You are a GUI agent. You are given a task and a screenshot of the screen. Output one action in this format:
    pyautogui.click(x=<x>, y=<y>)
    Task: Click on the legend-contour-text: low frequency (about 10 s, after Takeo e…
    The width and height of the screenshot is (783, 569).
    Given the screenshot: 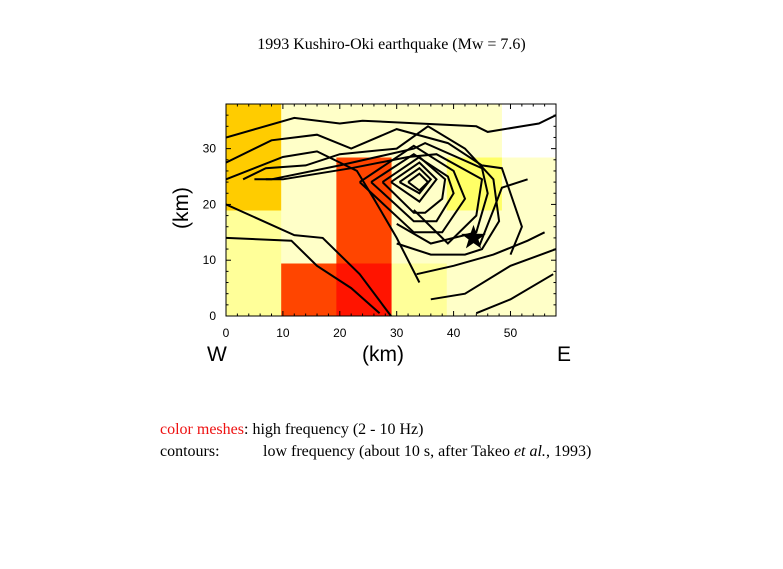 What is the action you would take?
    pyautogui.click(x=427, y=451)
    